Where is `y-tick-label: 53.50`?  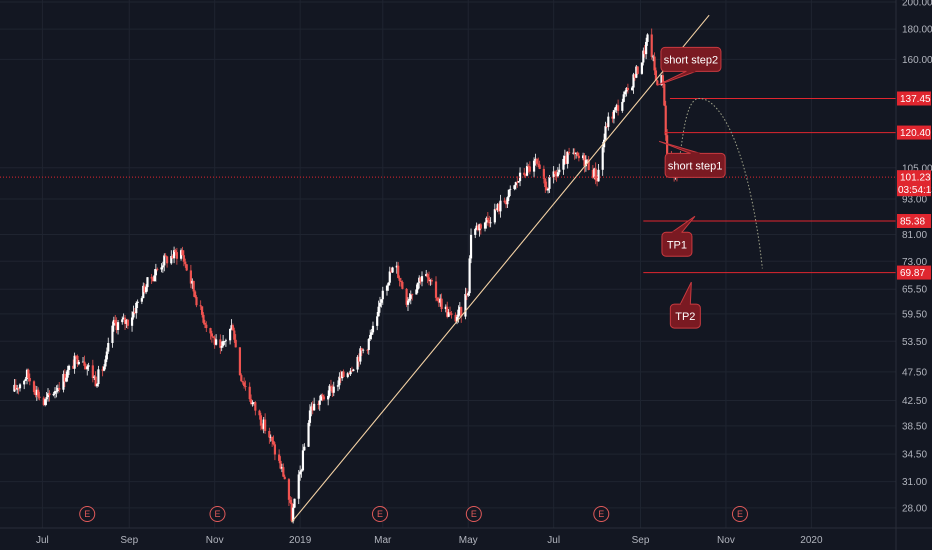 y-tick-label: 53.50 is located at coordinates (914, 342).